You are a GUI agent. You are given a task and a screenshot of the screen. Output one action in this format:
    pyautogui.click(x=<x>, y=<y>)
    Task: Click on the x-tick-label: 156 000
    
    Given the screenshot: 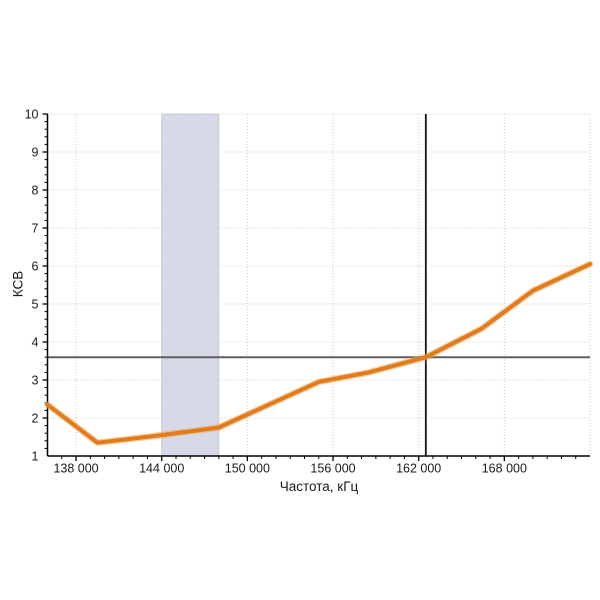 What is the action you would take?
    pyautogui.click(x=332, y=469)
    